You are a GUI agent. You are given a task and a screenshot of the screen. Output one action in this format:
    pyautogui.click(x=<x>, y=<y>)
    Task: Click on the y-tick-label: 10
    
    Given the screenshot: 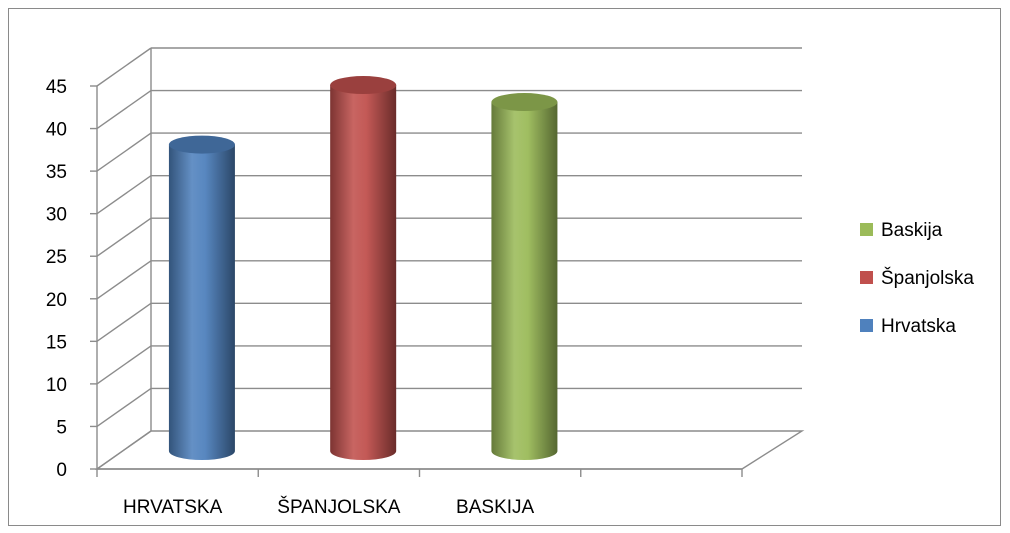 What is the action you would take?
    pyautogui.click(x=56, y=385)
    